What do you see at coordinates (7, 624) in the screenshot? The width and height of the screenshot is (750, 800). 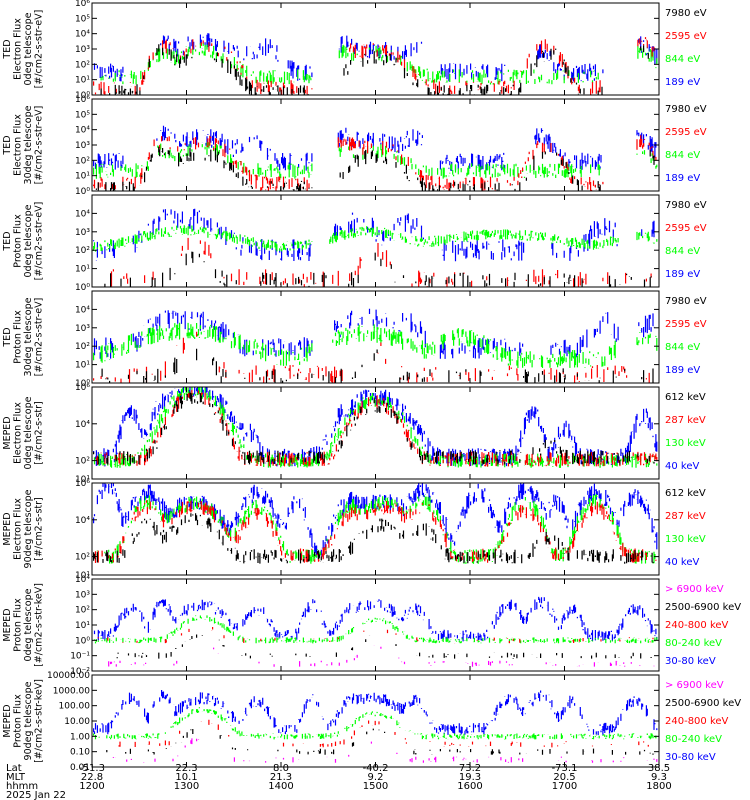 I see `panel-7-ylabel-line-1: MEPED` at bounding box center [7, 624].